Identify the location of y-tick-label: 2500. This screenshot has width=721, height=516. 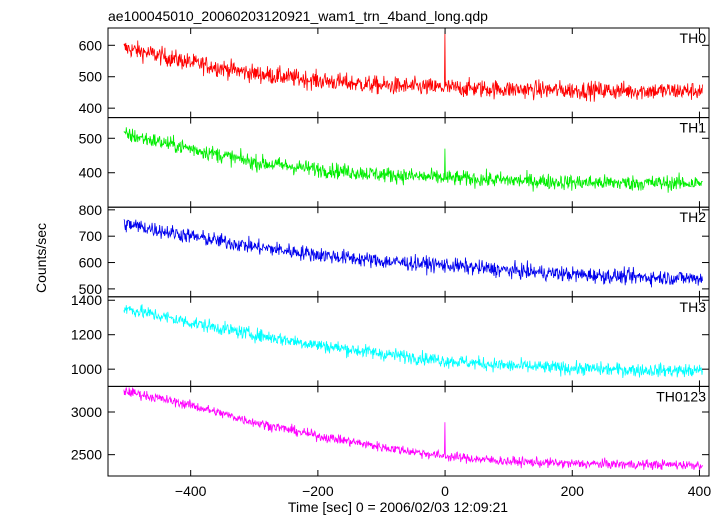
(86, 455).